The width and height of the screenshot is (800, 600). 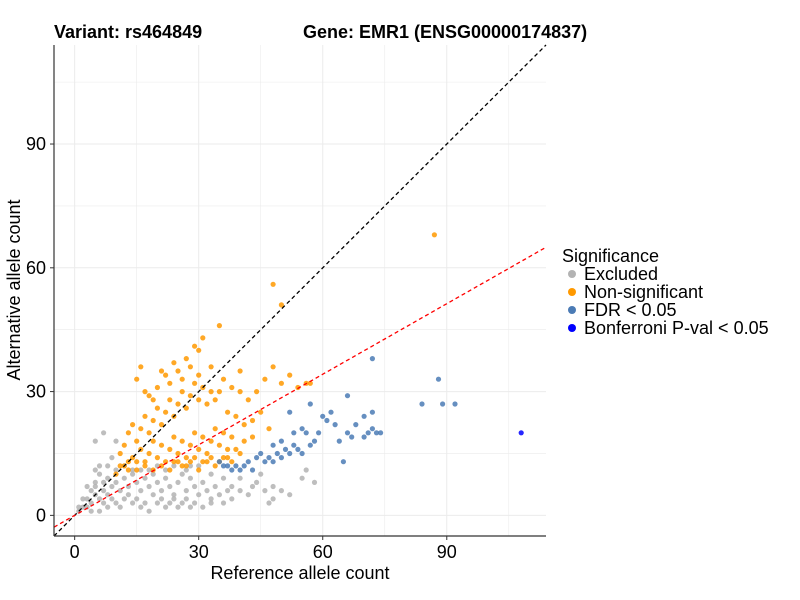 What do you see at coordinates (610, 256) in the screenshot?
I see `legend-title: Significance` at bounding box center [610, 256].